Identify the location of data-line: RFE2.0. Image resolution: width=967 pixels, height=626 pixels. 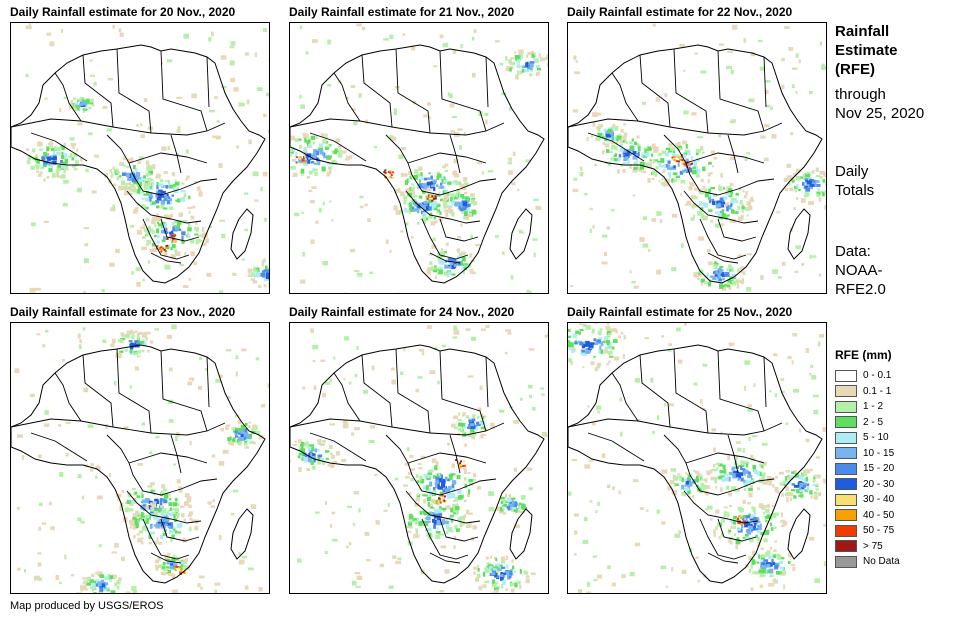
(860, 289).